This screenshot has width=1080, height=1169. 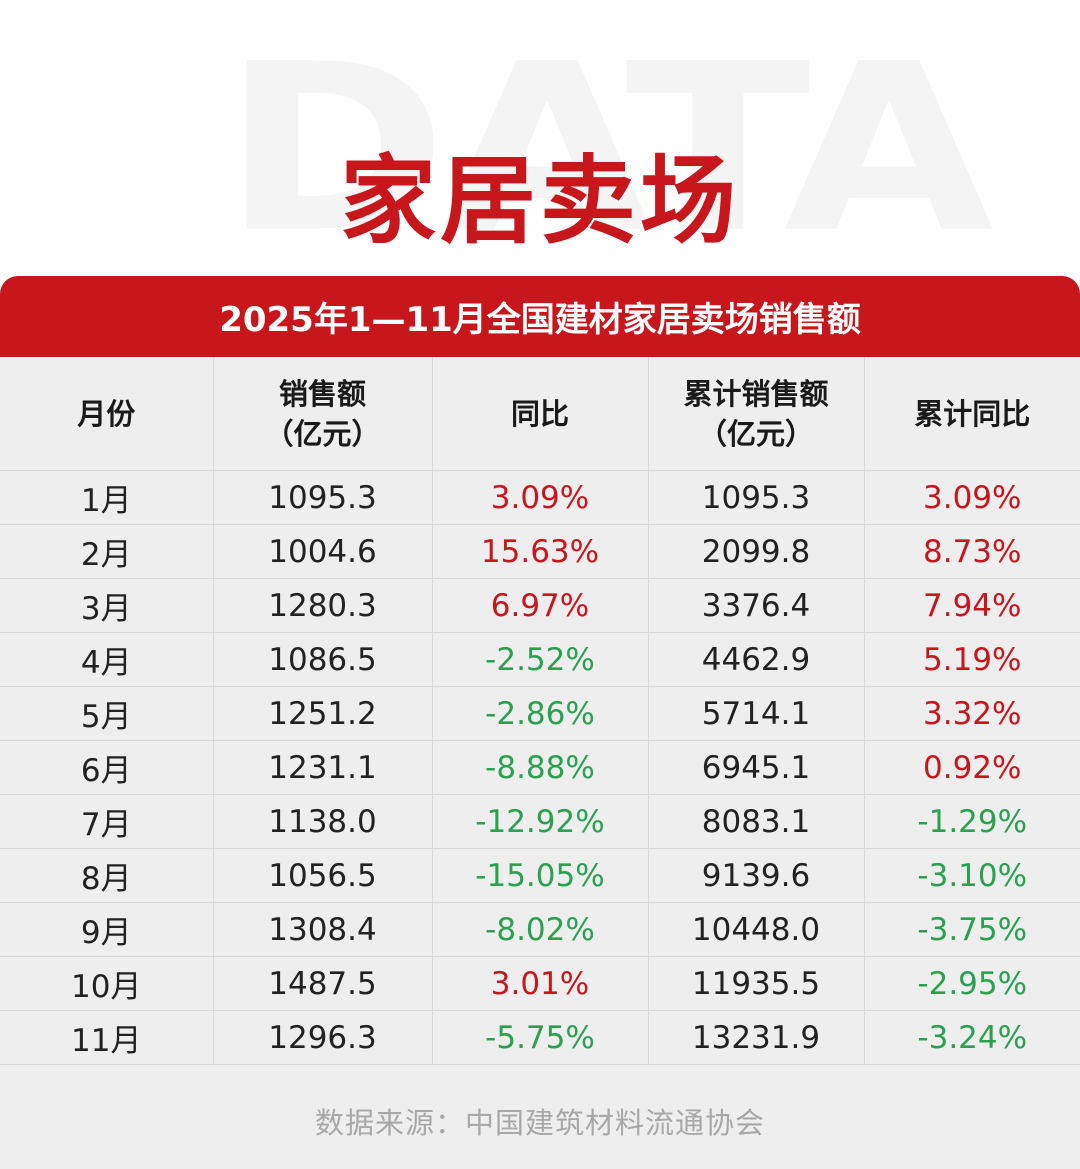 What do you see at coordinates (107, 821) in the screenshot?
I see `cell-month: 7月` at bounding box center [107, 821].